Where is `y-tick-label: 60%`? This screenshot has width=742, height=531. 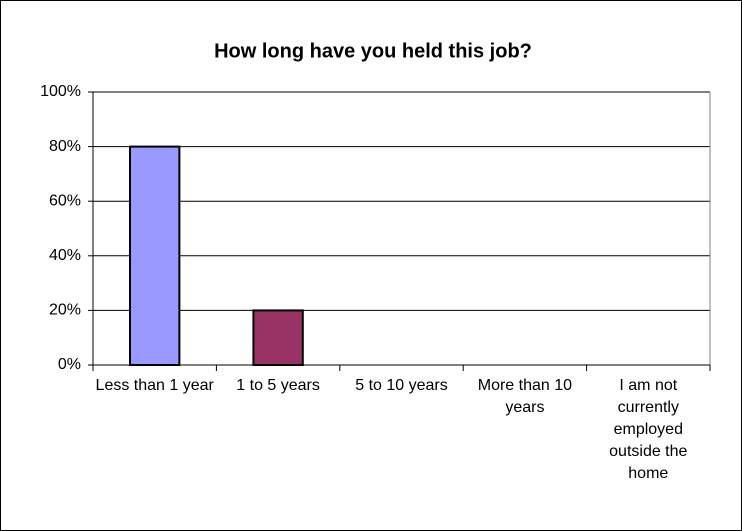
y-tick-label: 60% is located at coordinates (65, 200).